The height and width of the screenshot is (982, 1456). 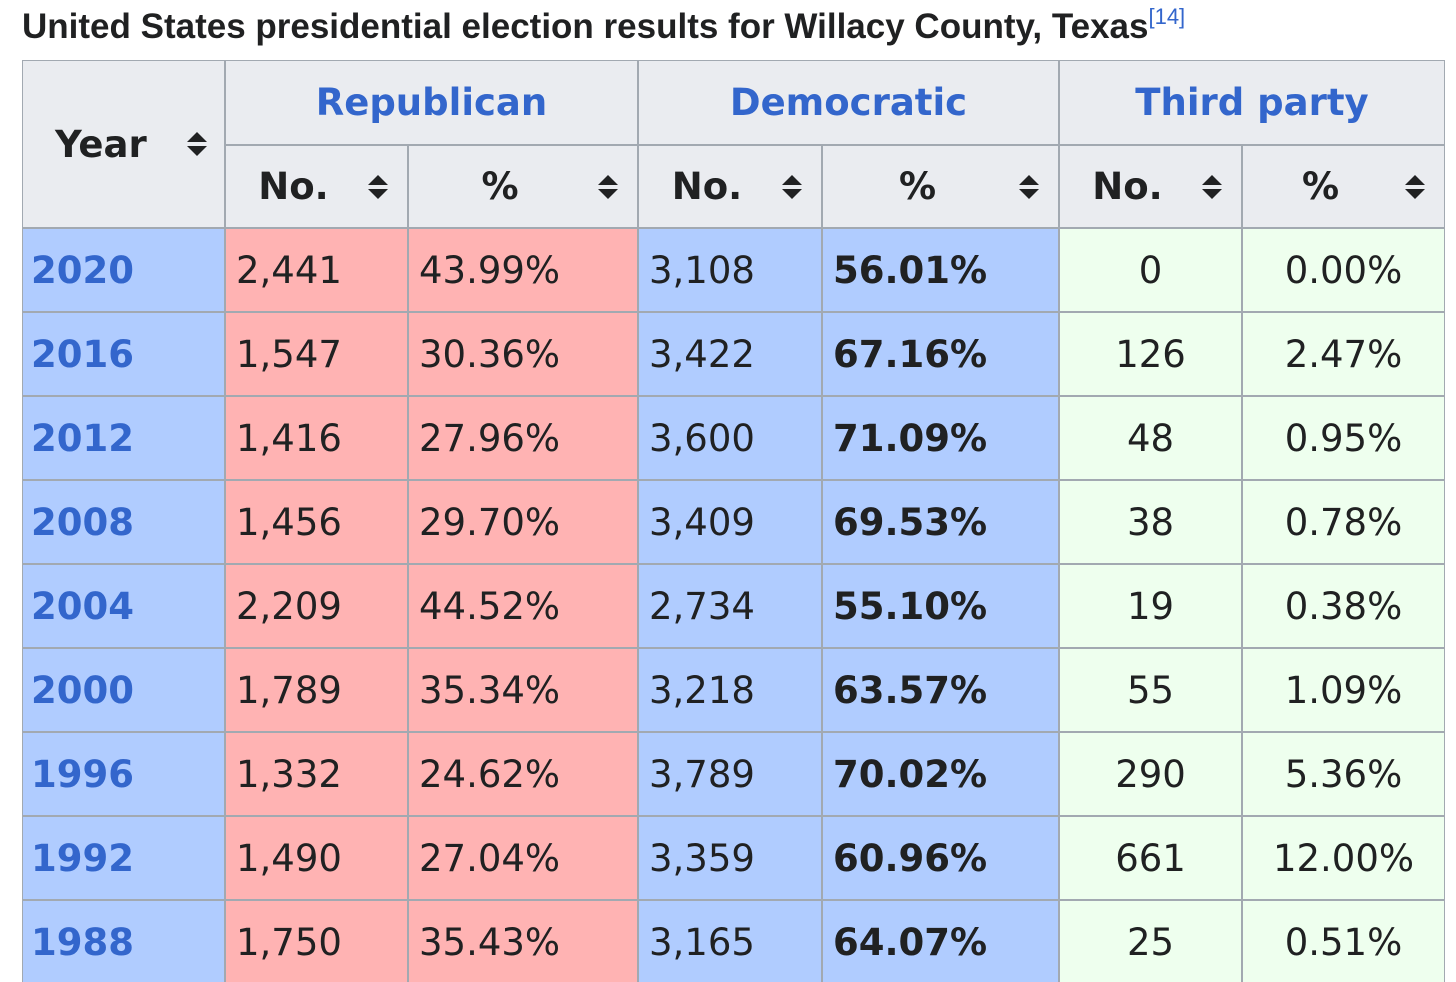 What do you see at coordinates (82, 858) in the screenshot?
I see `year-link: 1992` at bounding box center [82, 858].